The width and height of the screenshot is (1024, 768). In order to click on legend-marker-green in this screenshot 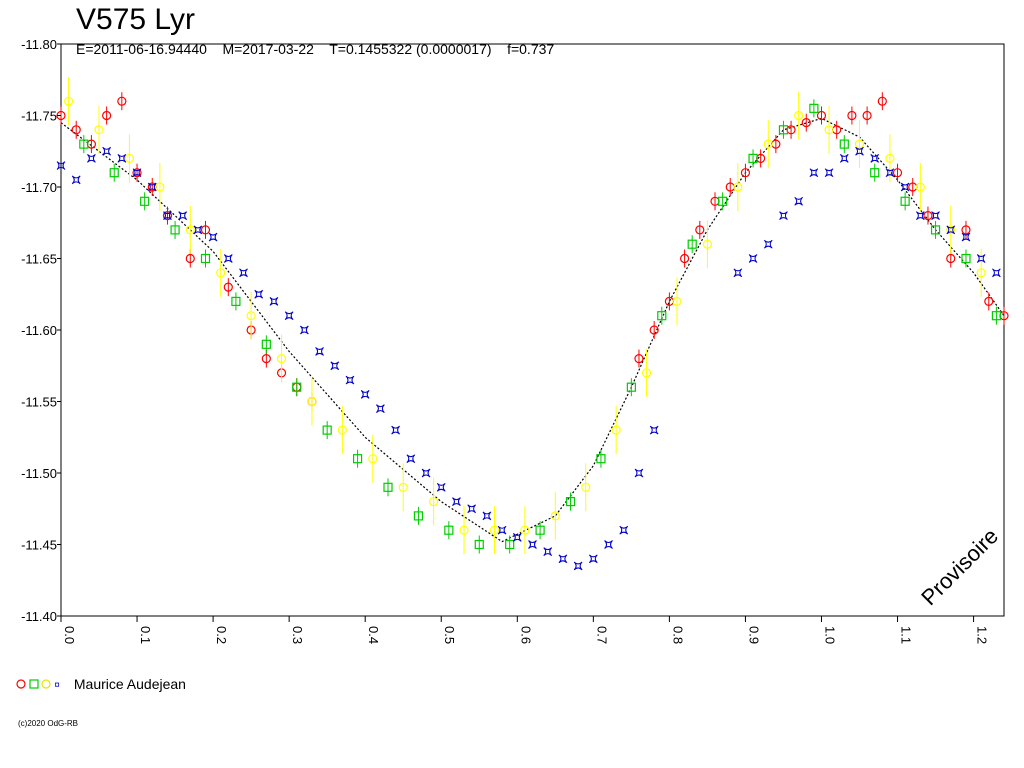, I will do `click(34, 684)`.